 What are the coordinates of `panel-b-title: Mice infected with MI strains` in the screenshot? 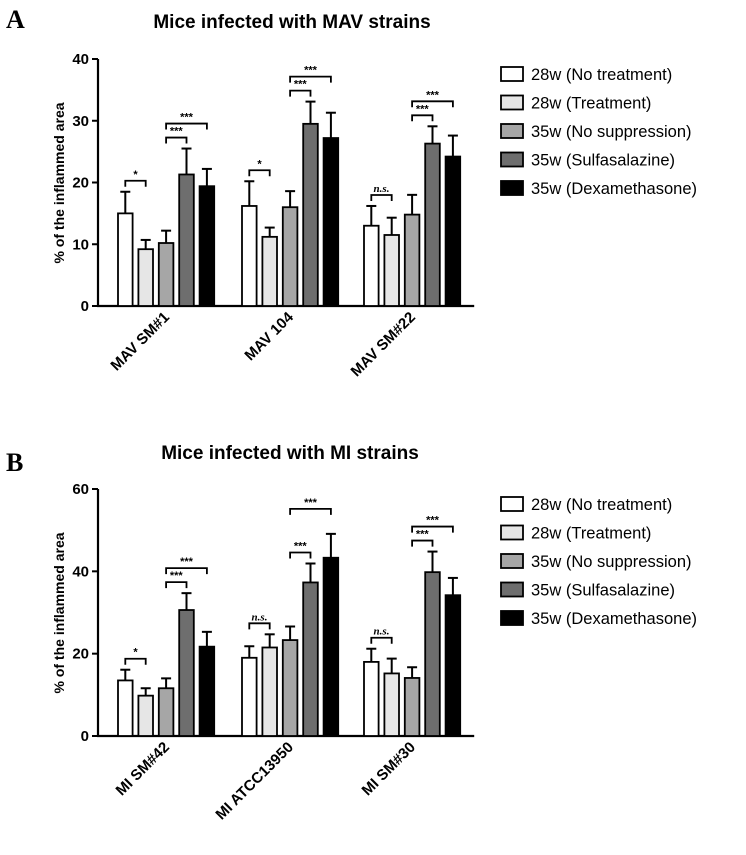 It's located at (290, 453).